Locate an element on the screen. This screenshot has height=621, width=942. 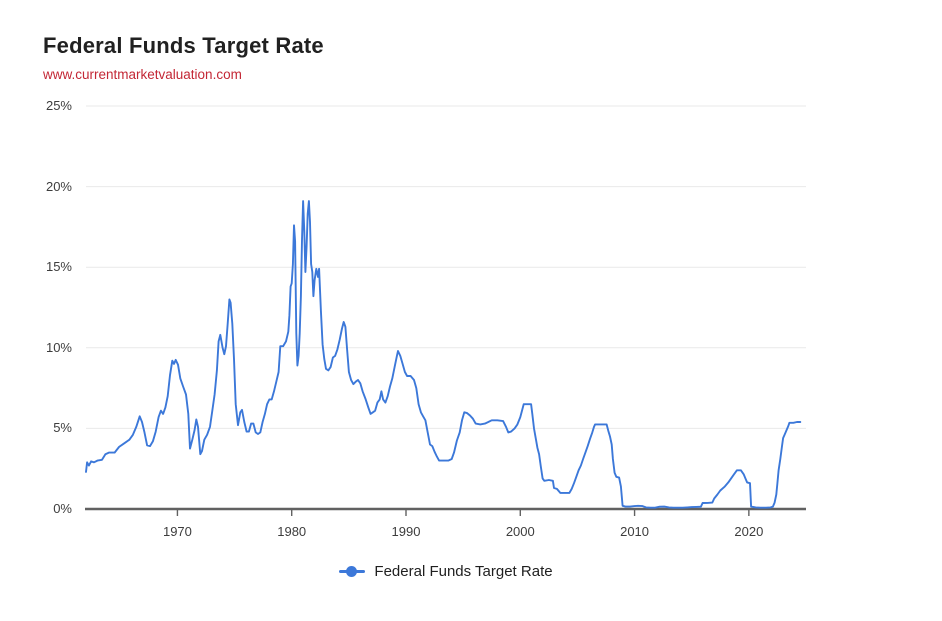
y-axis-tick-label: 5% is located at coordinates (62, 428).